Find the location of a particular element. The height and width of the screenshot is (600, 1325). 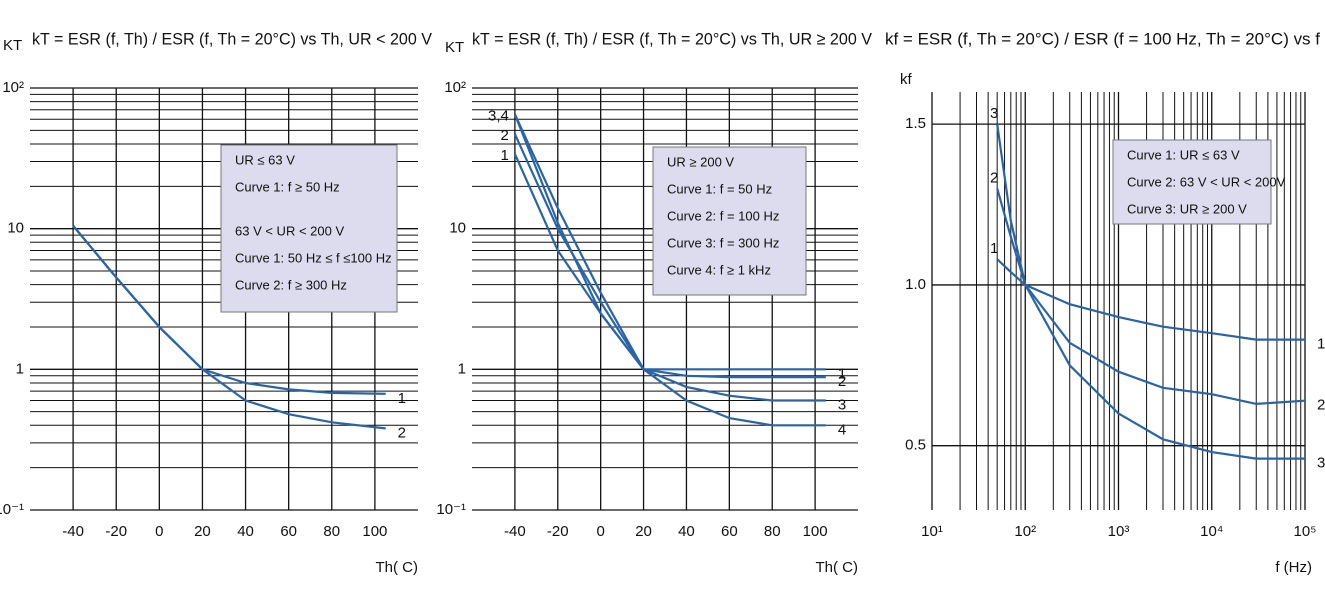

x-tick-label: 10³ is located at coordinates (1119, 531).